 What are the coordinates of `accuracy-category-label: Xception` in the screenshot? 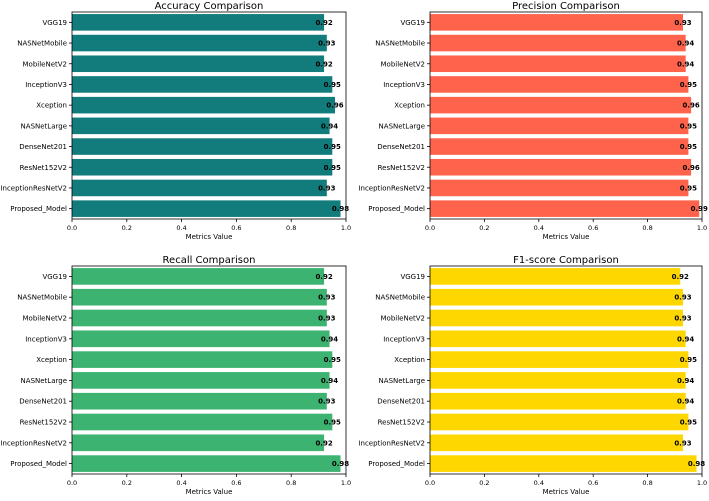 It's located at (51, 106).